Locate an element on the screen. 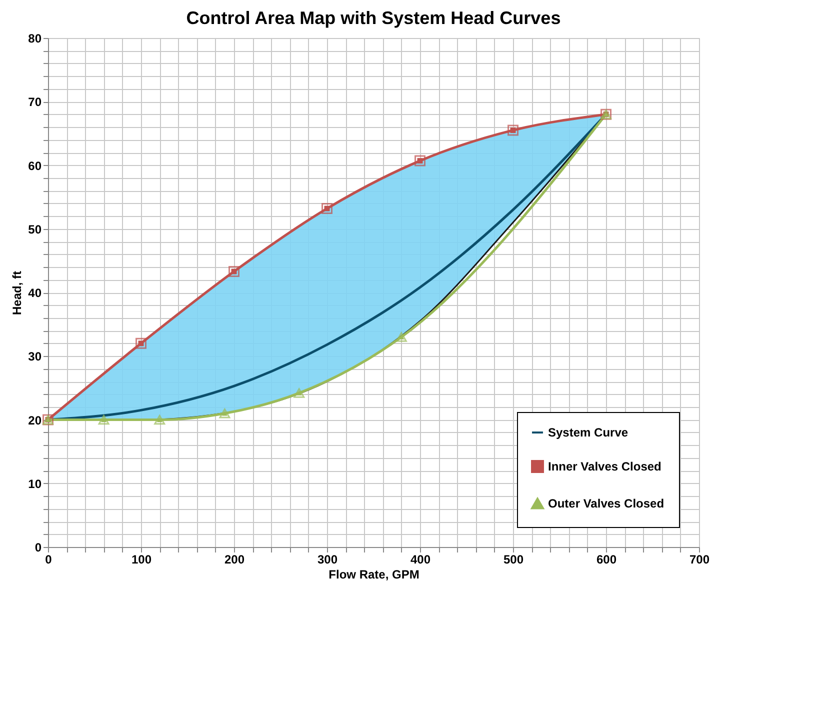 Image resolution: width=828 pixels, height=727 pixels. y-tick-label: 0 is located at coordinates (38, 547).